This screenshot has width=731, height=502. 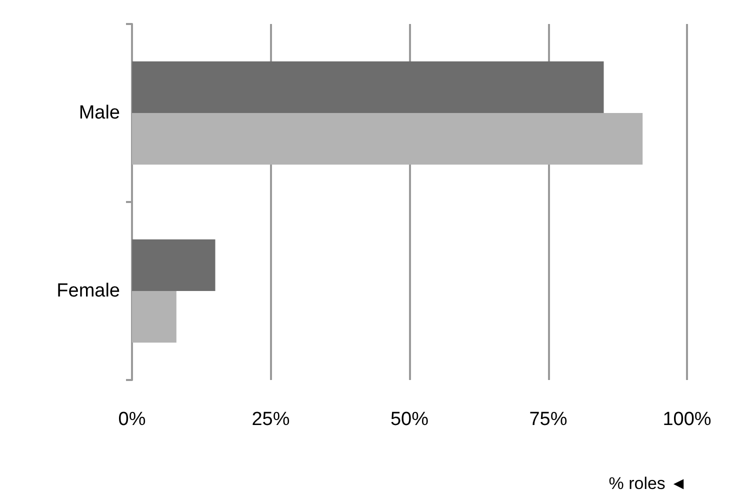 What do you see at coordinates (132, 419) in the screenshot?
I see `x-tick-label: 0%` at bounding box center [132, 419].